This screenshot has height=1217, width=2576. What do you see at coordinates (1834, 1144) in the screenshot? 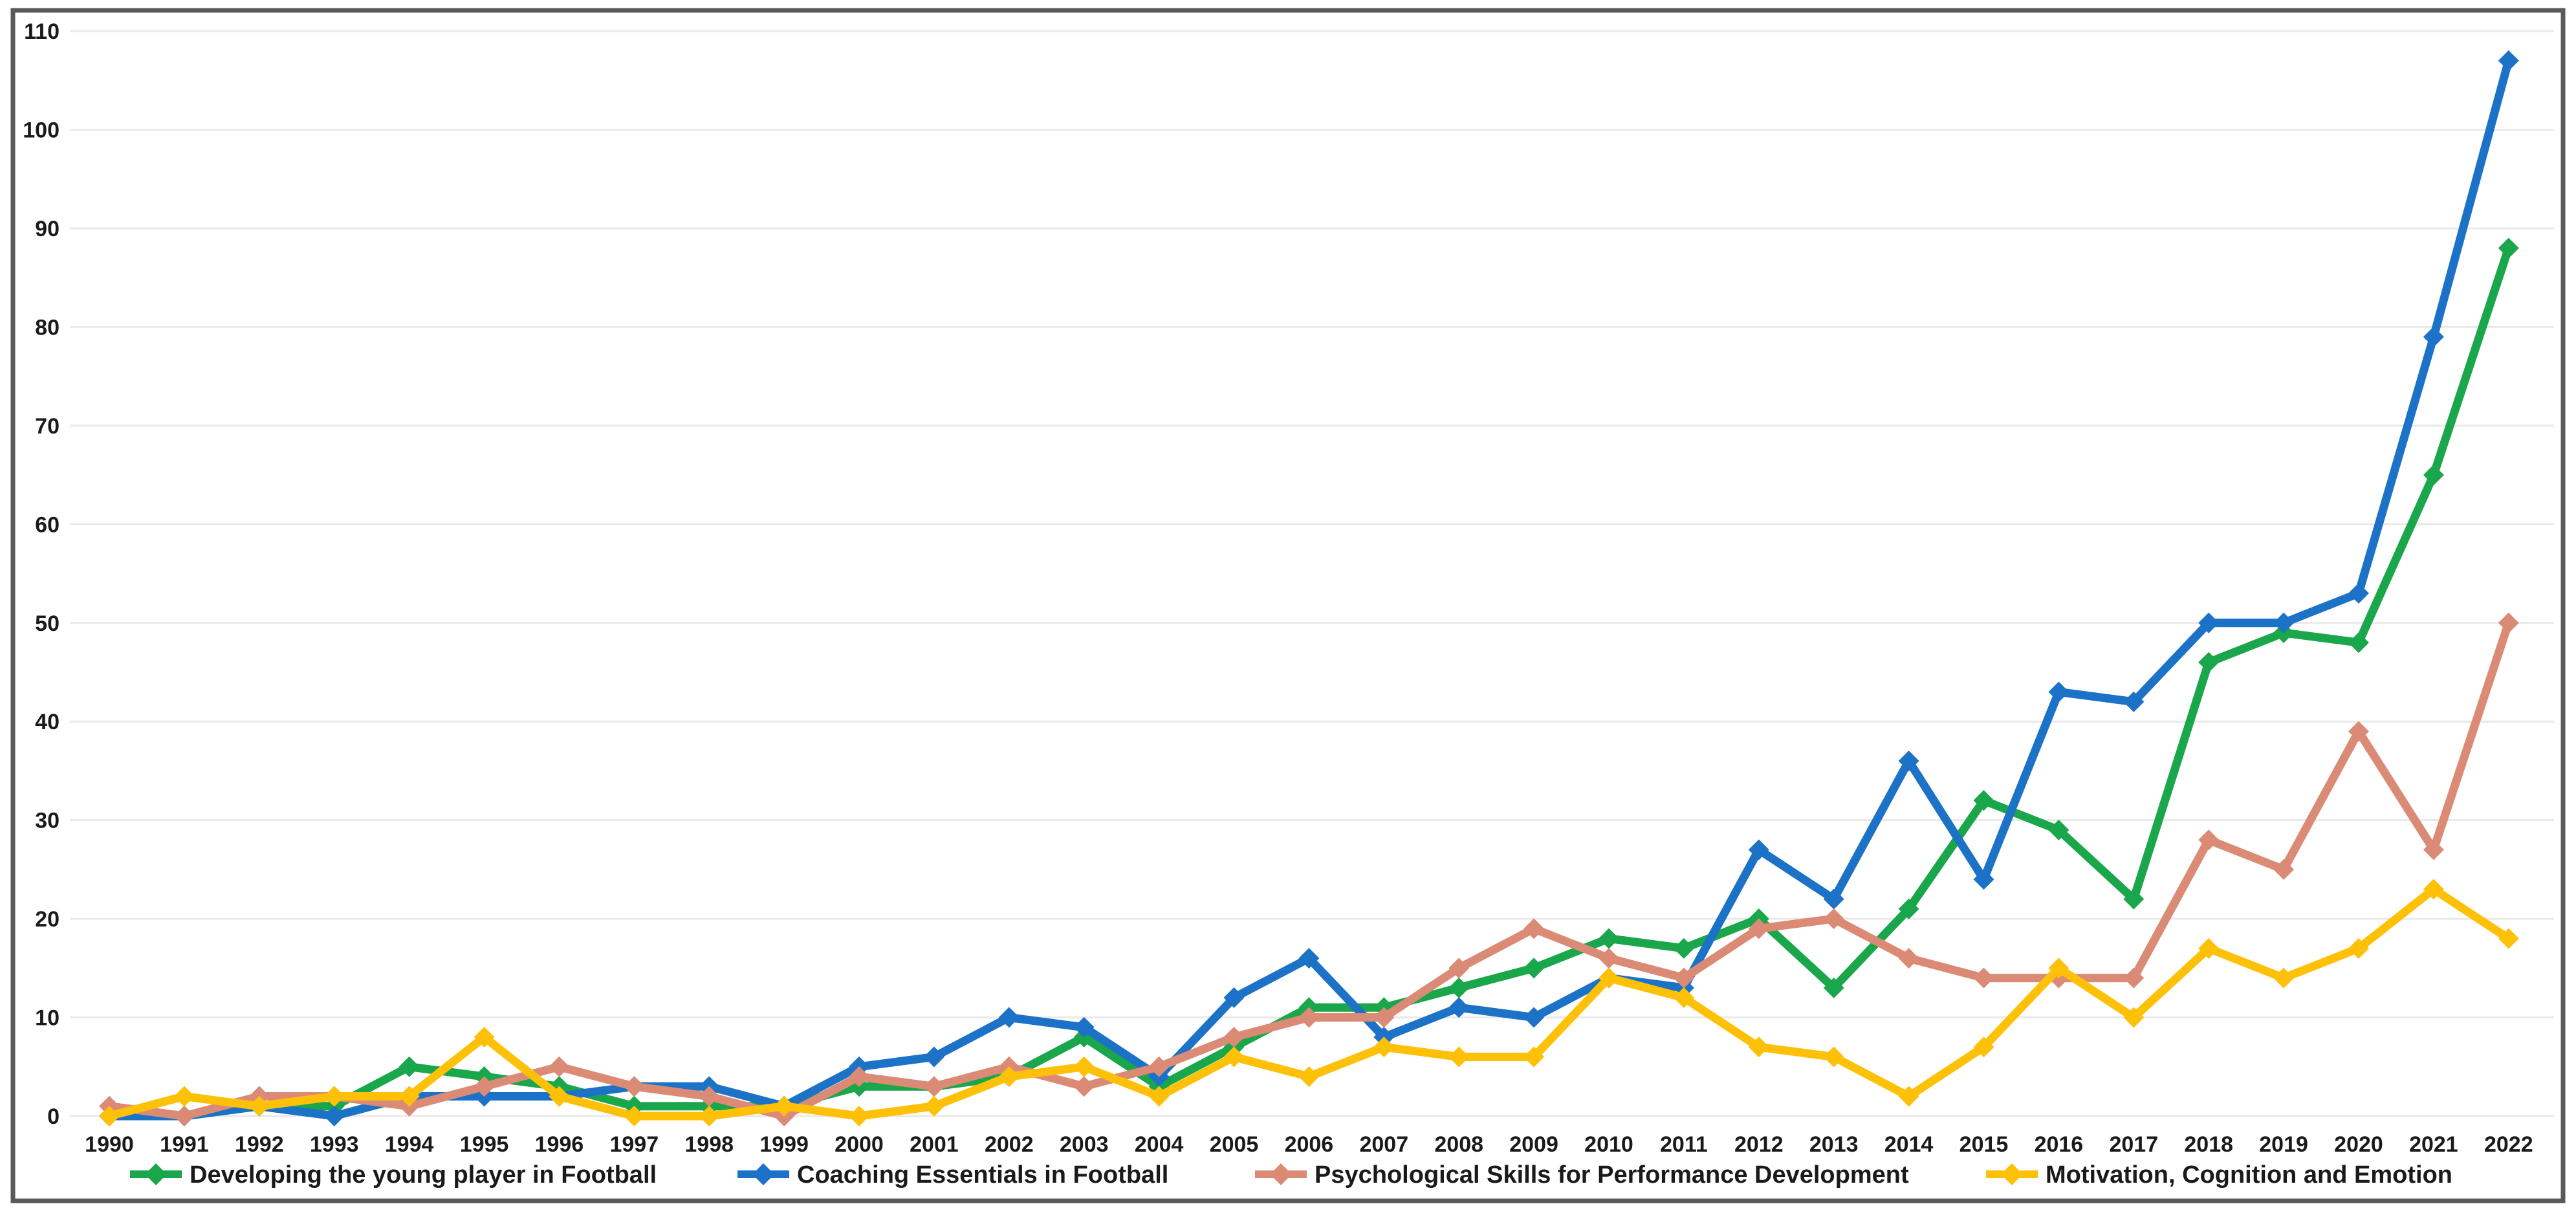
I see `x-axis-tick-label: 2013` at bounding box center [1834, 1144].